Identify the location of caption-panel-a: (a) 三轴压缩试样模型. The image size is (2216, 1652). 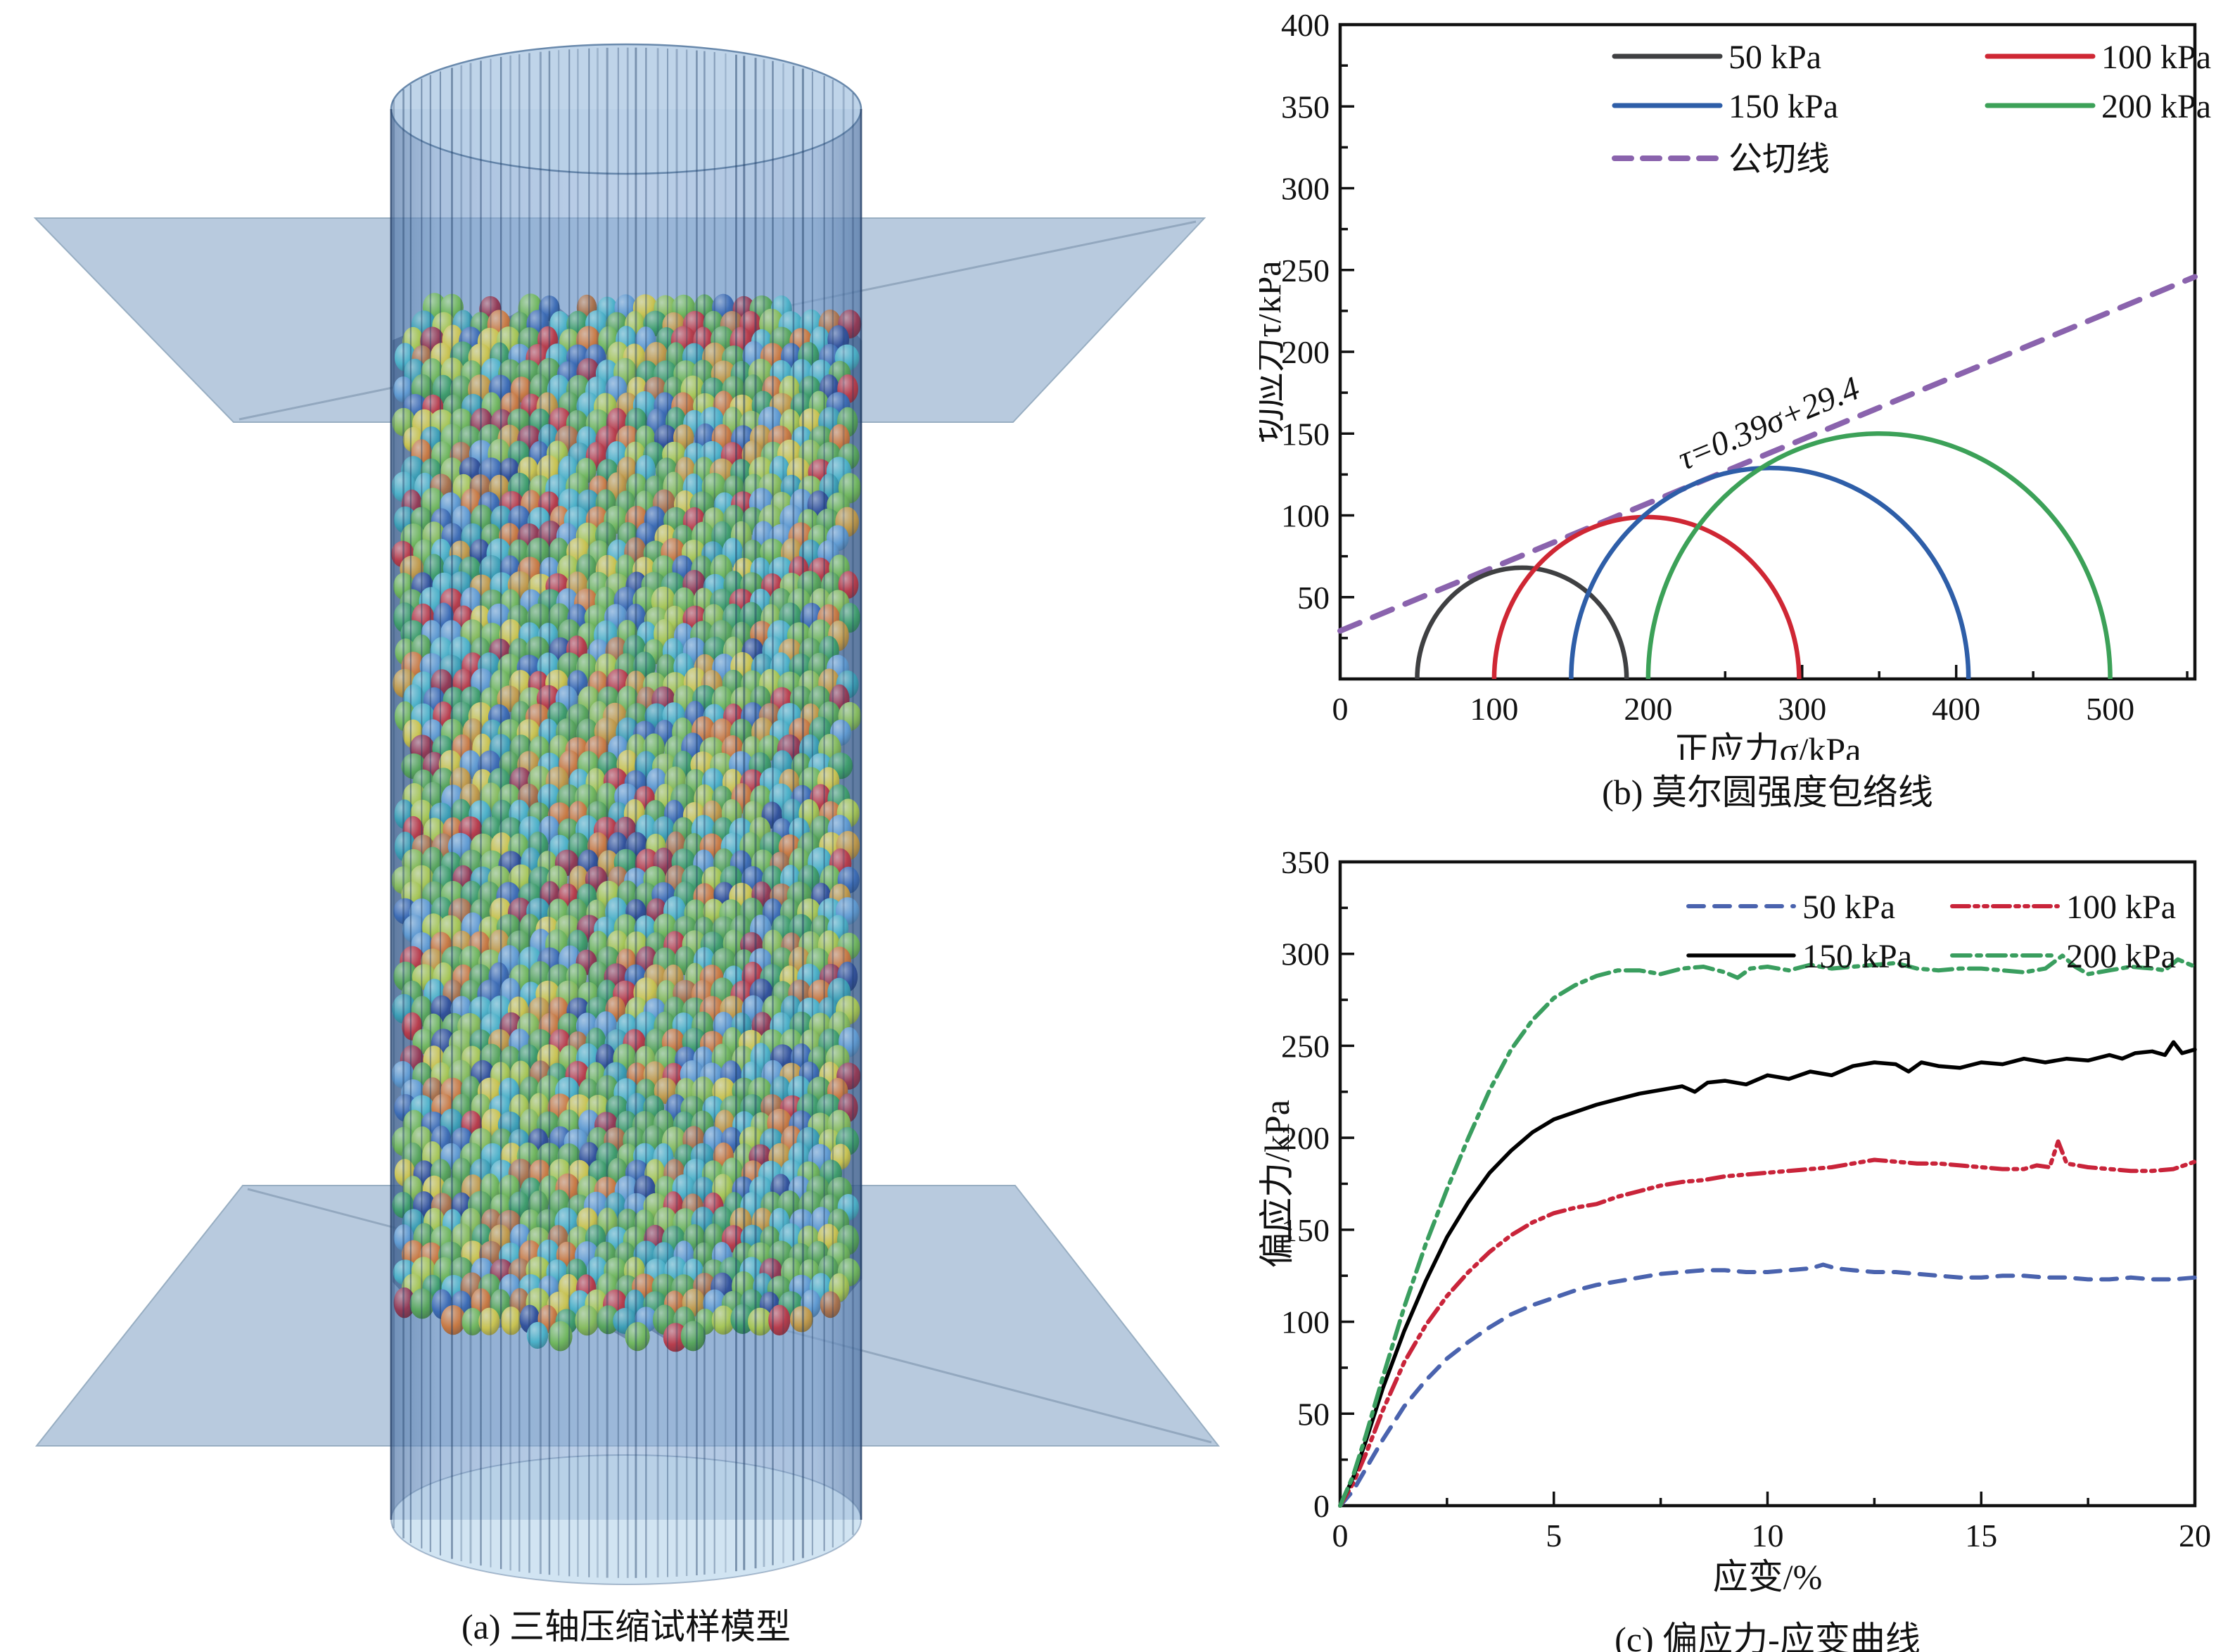
(626, 1626).